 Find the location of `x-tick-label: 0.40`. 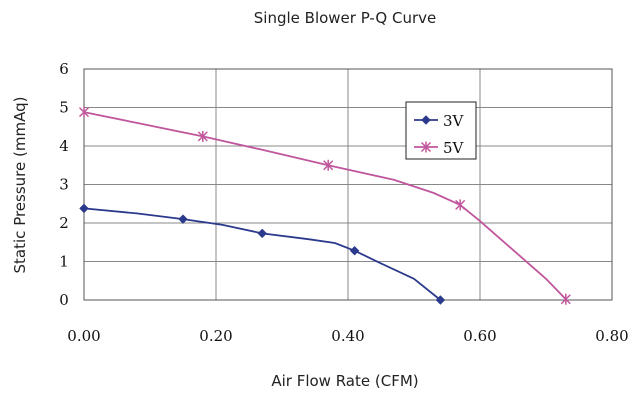

x-tick-label: 0.40 is located at coordinates (347, 336).